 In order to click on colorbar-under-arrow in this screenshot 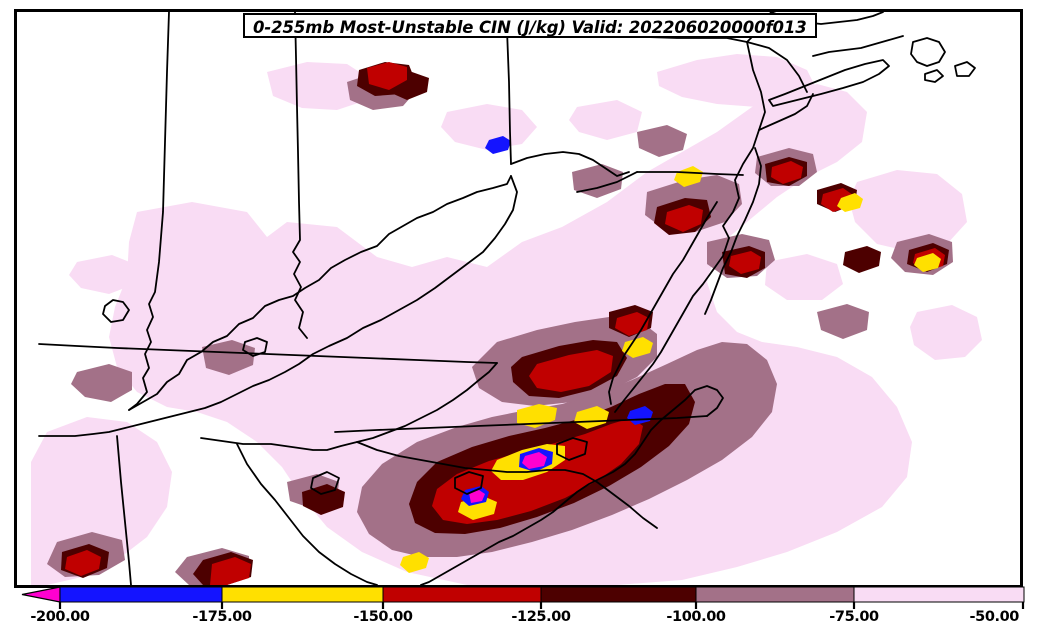, I will do `click(41, 594)`.